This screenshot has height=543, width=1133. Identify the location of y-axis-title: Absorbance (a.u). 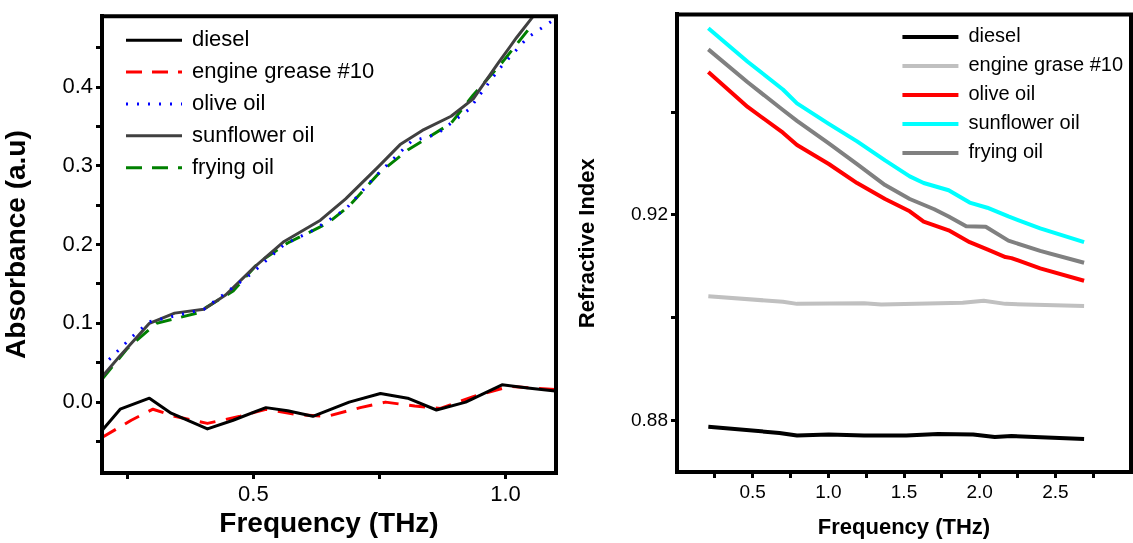
(15, 244).